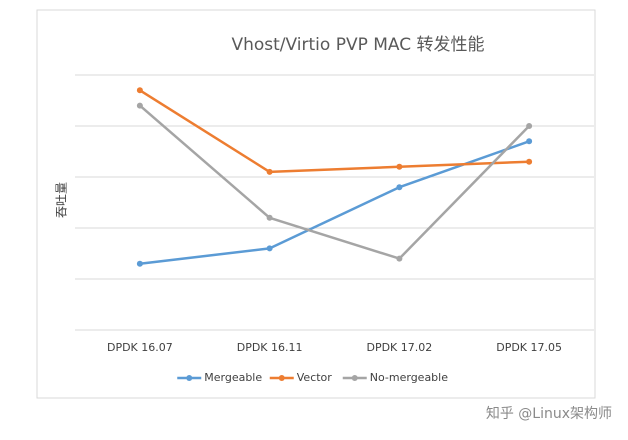 Image resolution: width=628 pixels, height=440 pixels. Describe the element at coordinates (357, 45) in the screenshot. I see `chart-title: Vhost/Virtio PVP MAC 转发性能` at that location.